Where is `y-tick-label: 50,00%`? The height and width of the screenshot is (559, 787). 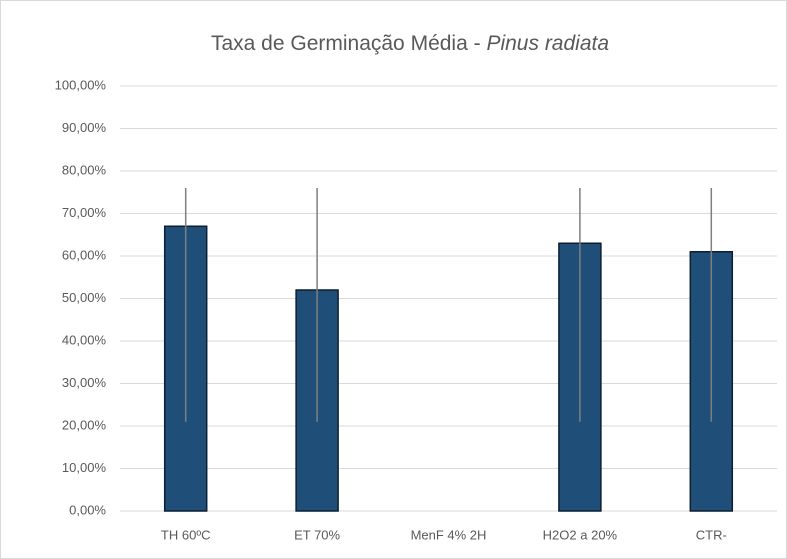 y-tick-label: 50,00% is located at coordinates (84, 297).